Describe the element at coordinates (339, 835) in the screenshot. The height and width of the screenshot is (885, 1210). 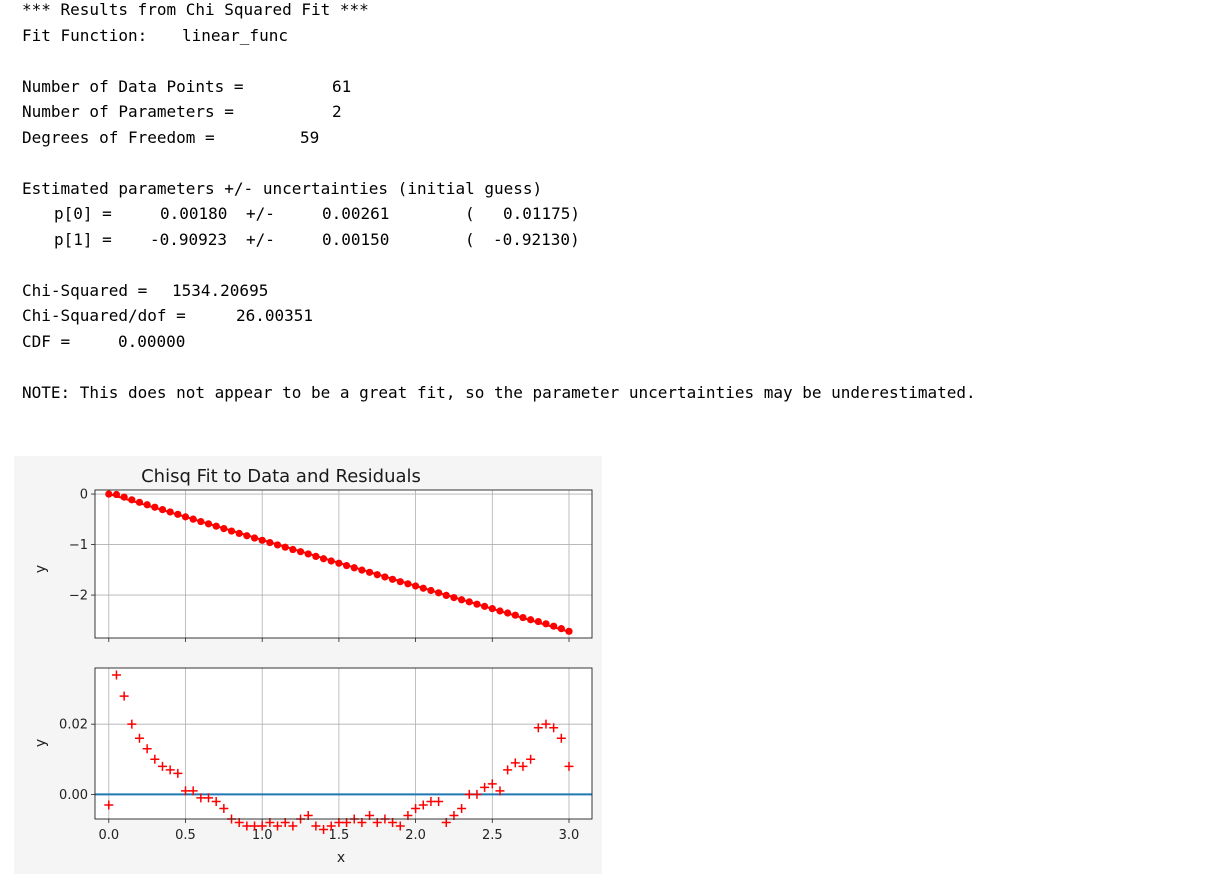
I see `bottom-xtick-label: 1.5` at that location.